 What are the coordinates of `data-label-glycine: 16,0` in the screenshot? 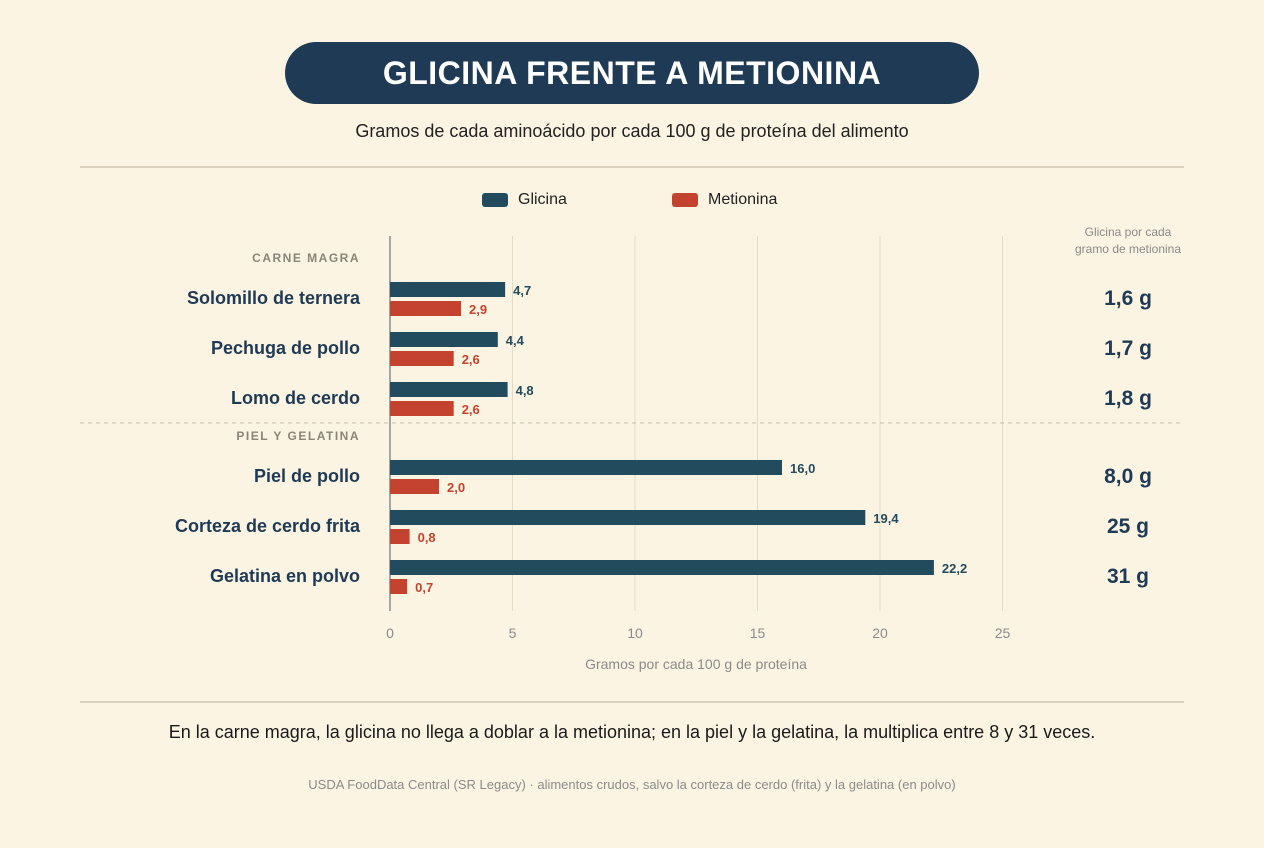 It's located at (802, 468).